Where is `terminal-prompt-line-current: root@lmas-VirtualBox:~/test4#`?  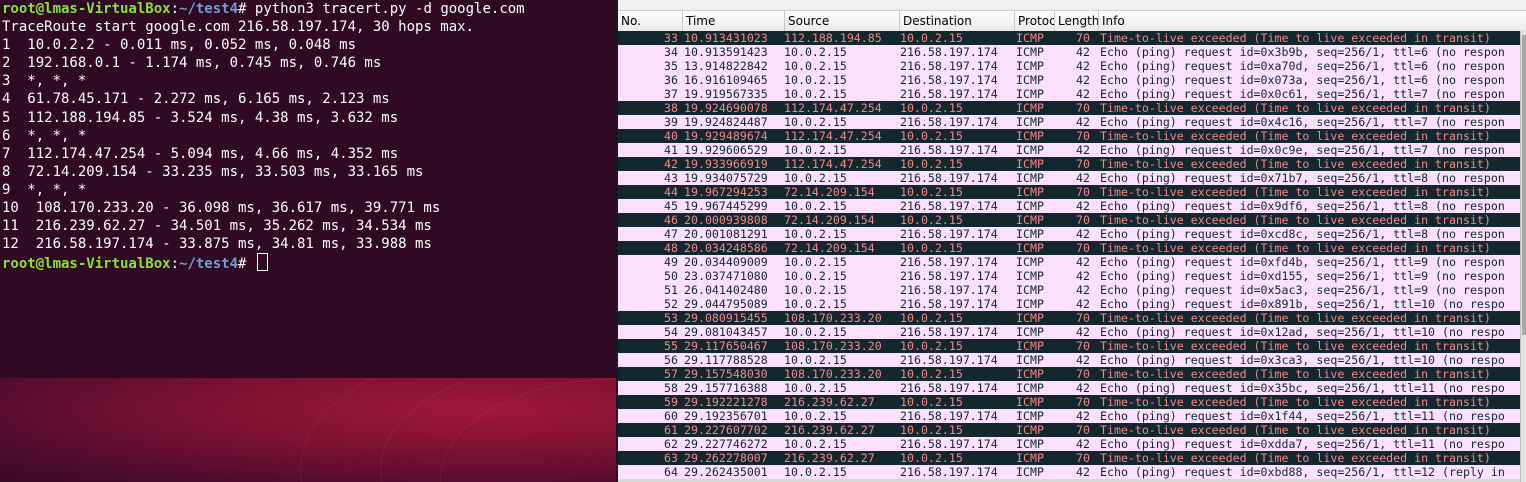 terminal-prompt-line-current: root@lmas-VirtualBox:~/test4# is located at coordinates (308, 262).